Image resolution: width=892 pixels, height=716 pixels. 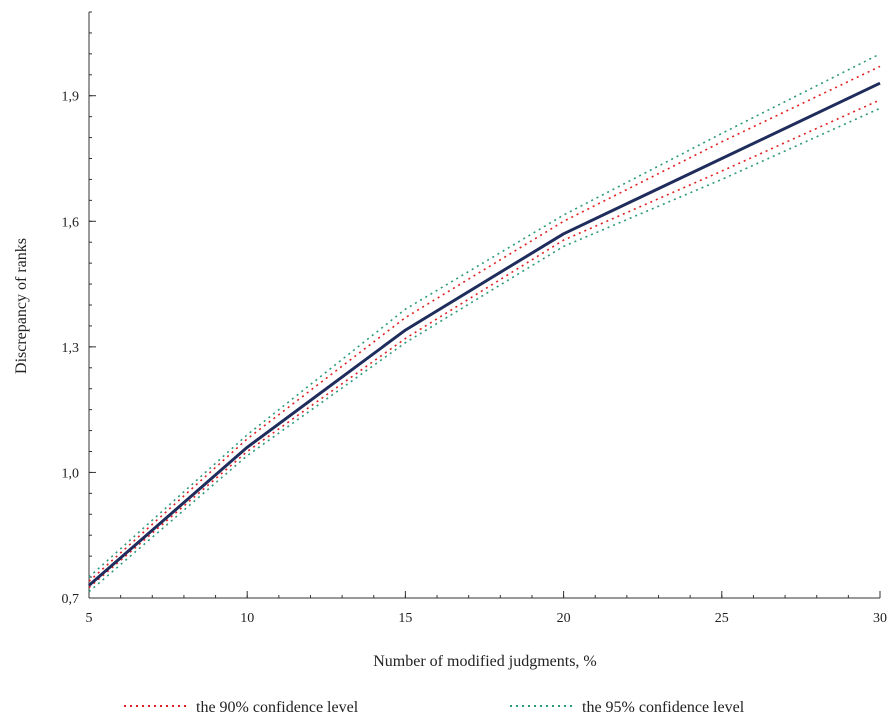 What do you see at coordinates (405, 618) in the screenshot?
I see `x-tick-label: 15` at bounding box center [405, 618].